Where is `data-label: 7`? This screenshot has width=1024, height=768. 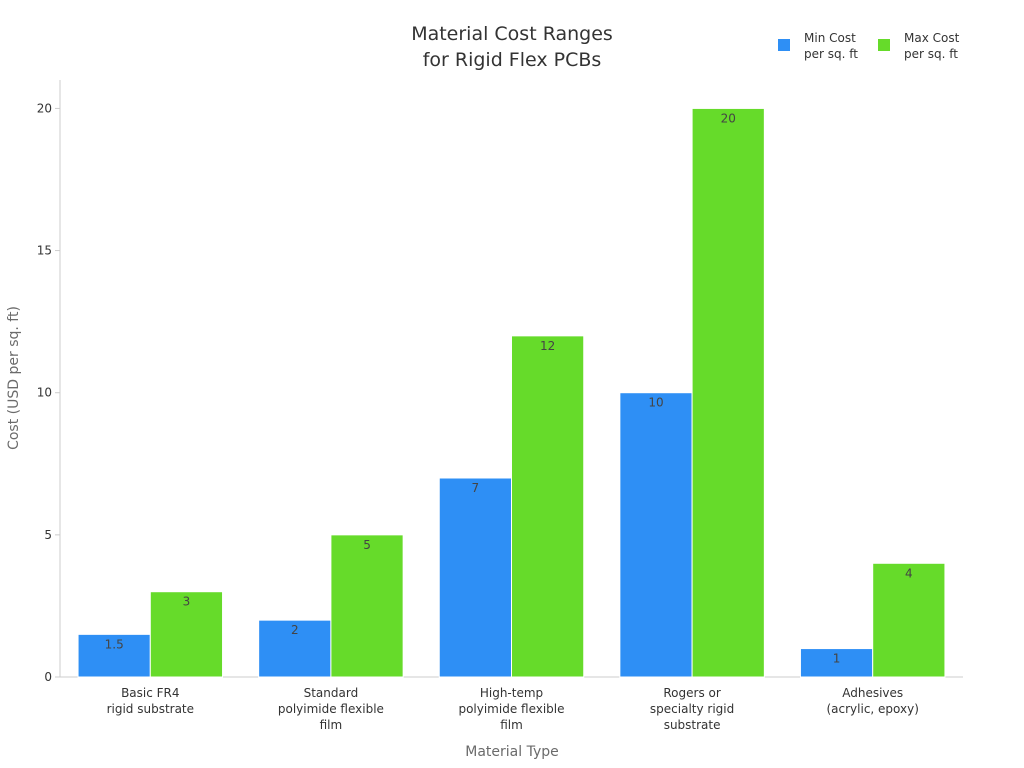 data-label: 7 is located at coordinates (476, 488).